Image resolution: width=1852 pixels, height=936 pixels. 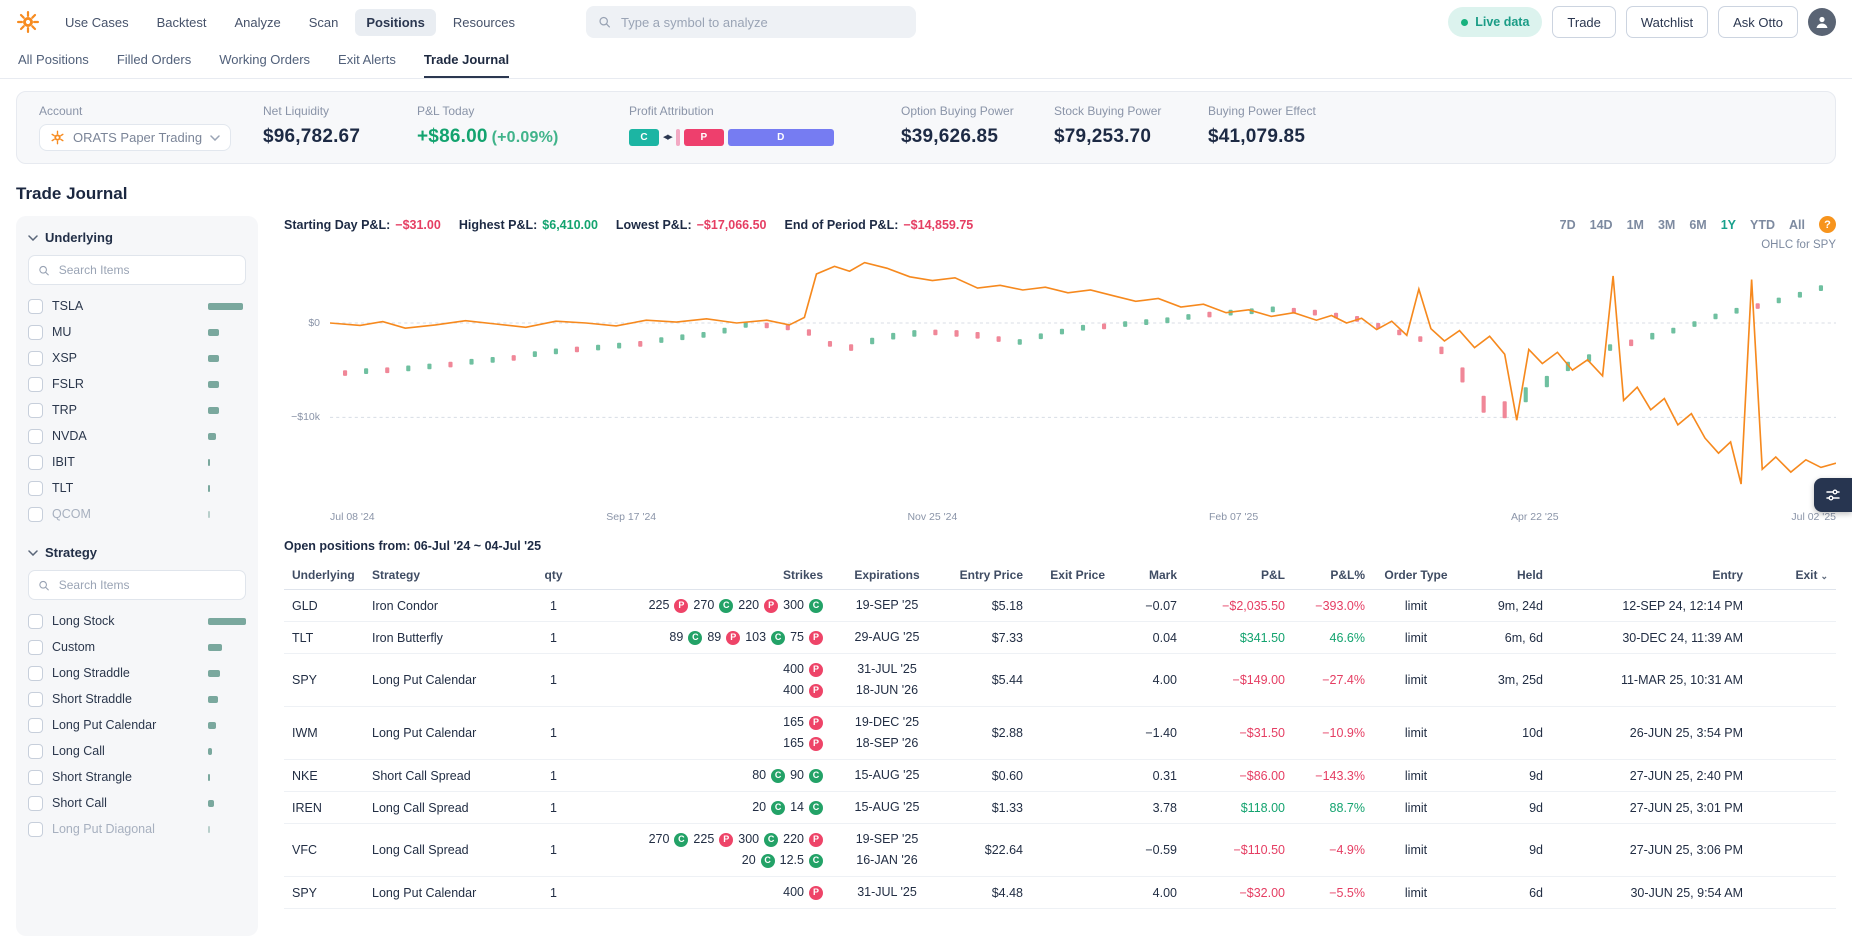 I want to click on symbol-search-input, so click(x=761, y=22).